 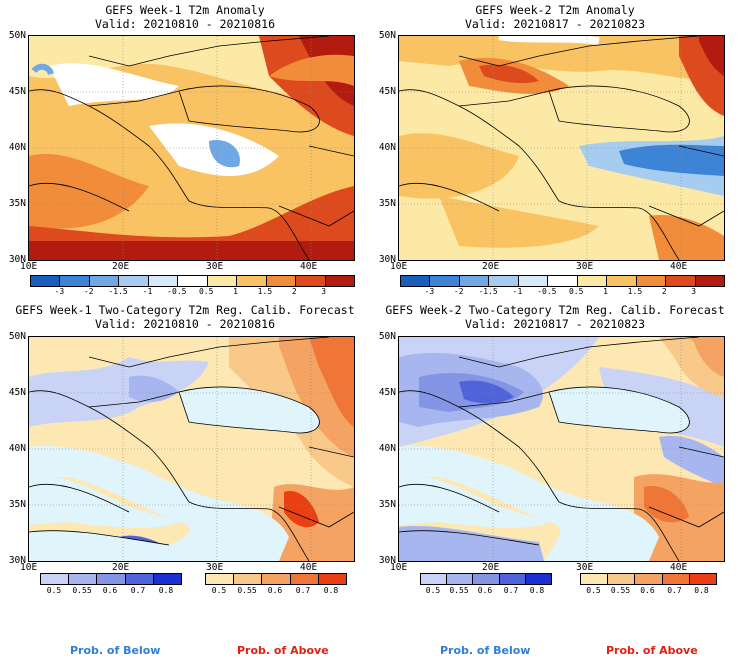 What do you see at coordinates (82, 590) in the screenshot?
I see `colorbar-tick-label: 0.55` at bounding box center [82, 590].